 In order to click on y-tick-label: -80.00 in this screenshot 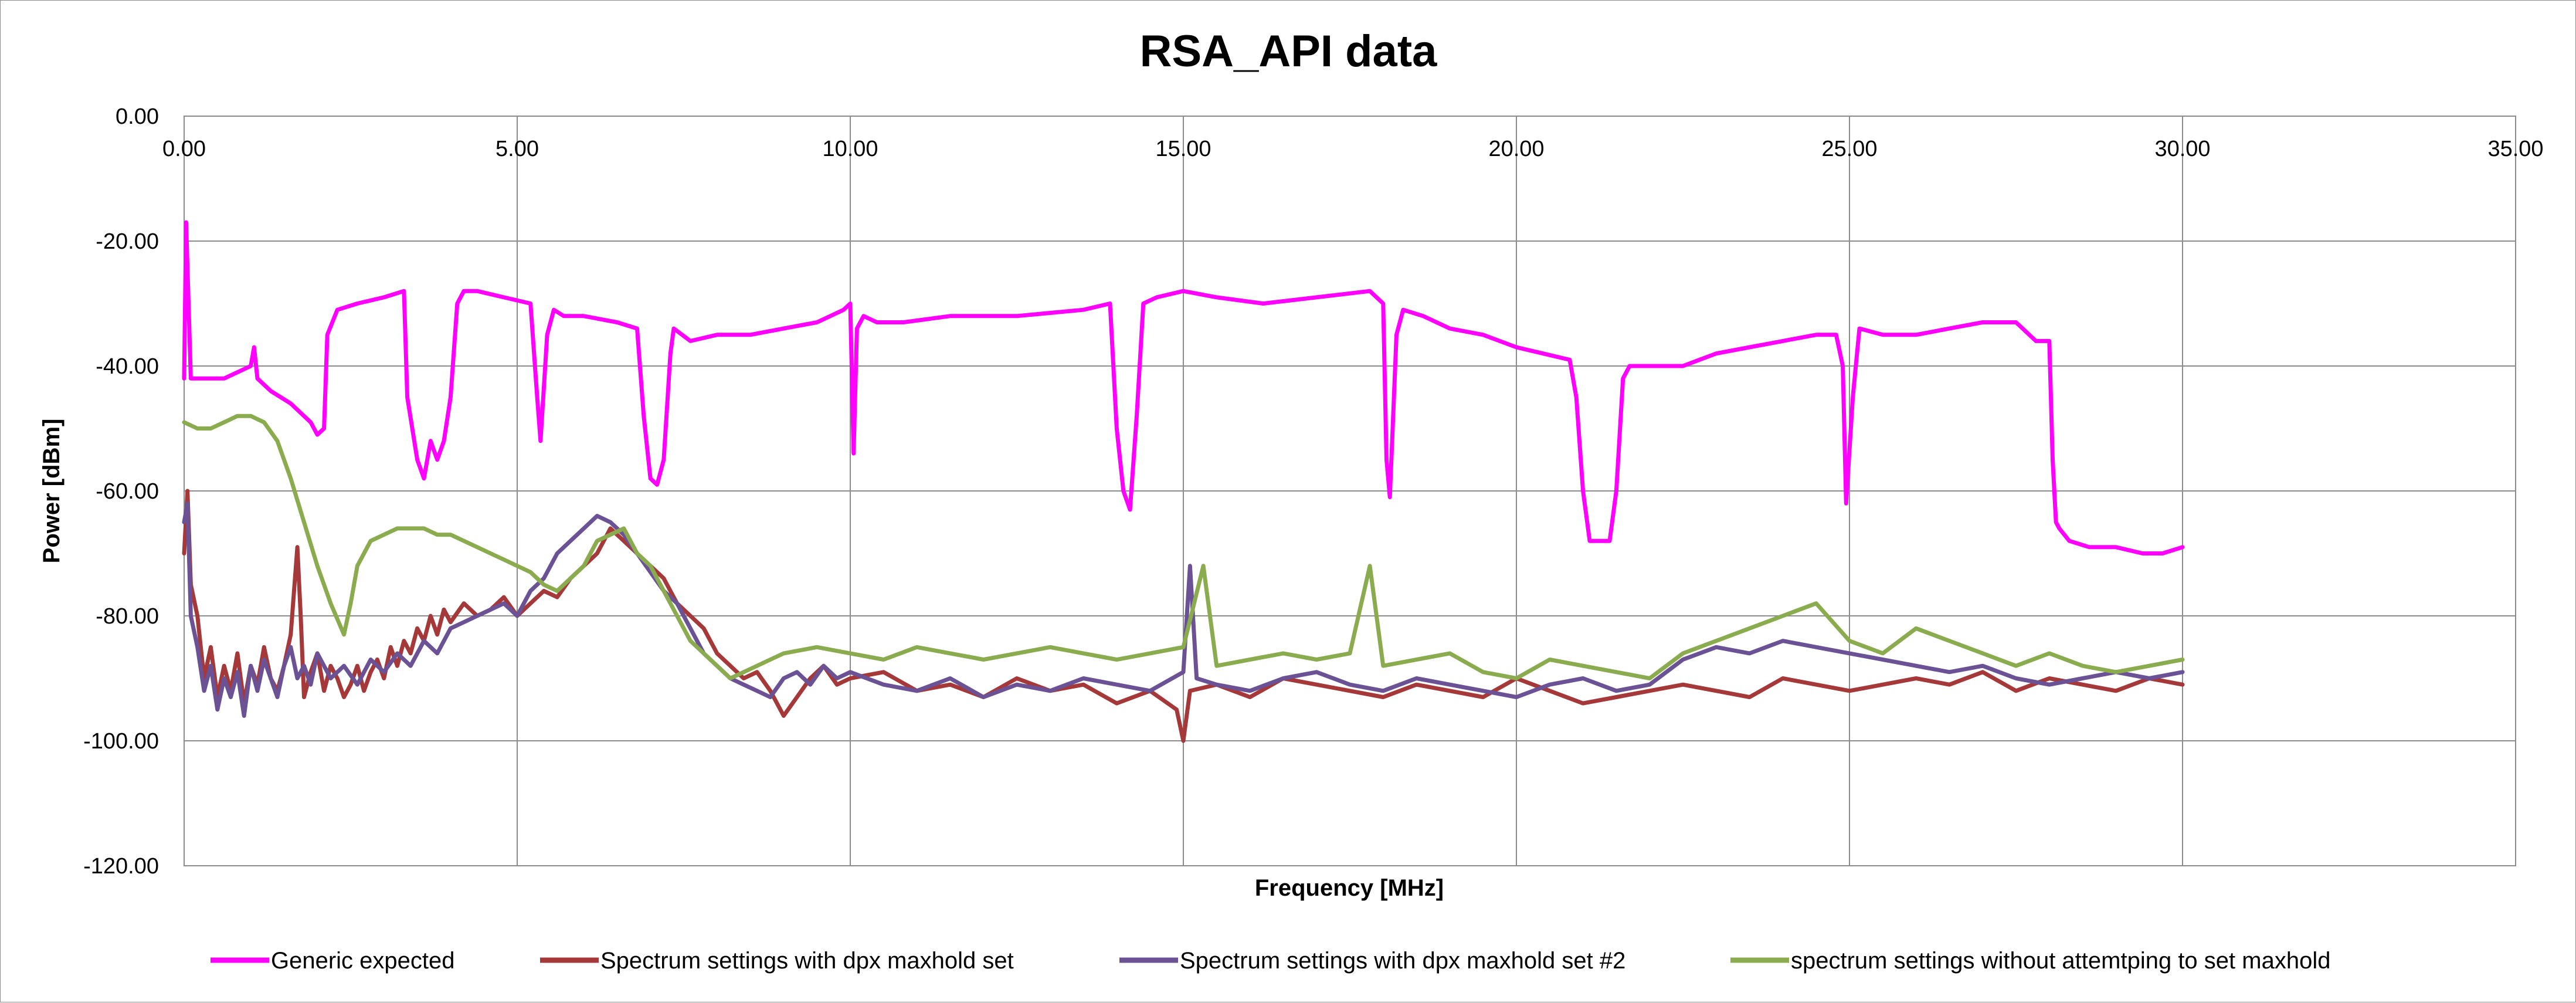, I will do `click(127, 616)`.